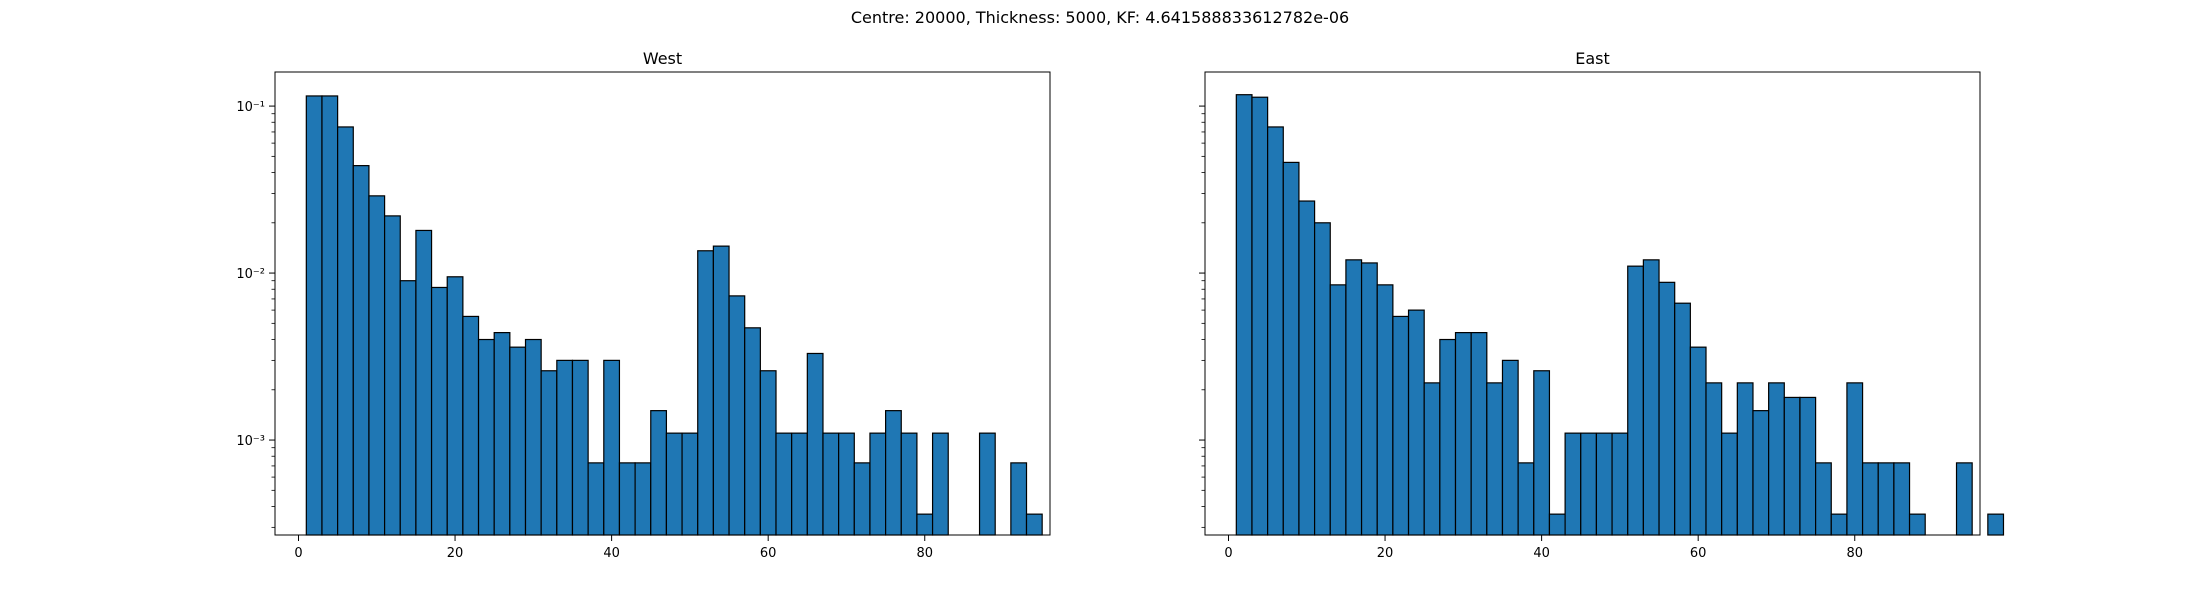 Image resolution: width=2200 pixels, height=600 pixels. Describe the element at coordinates (1854, 553) in the screenshot. I see `east-x-tick-label: 80` at that location.